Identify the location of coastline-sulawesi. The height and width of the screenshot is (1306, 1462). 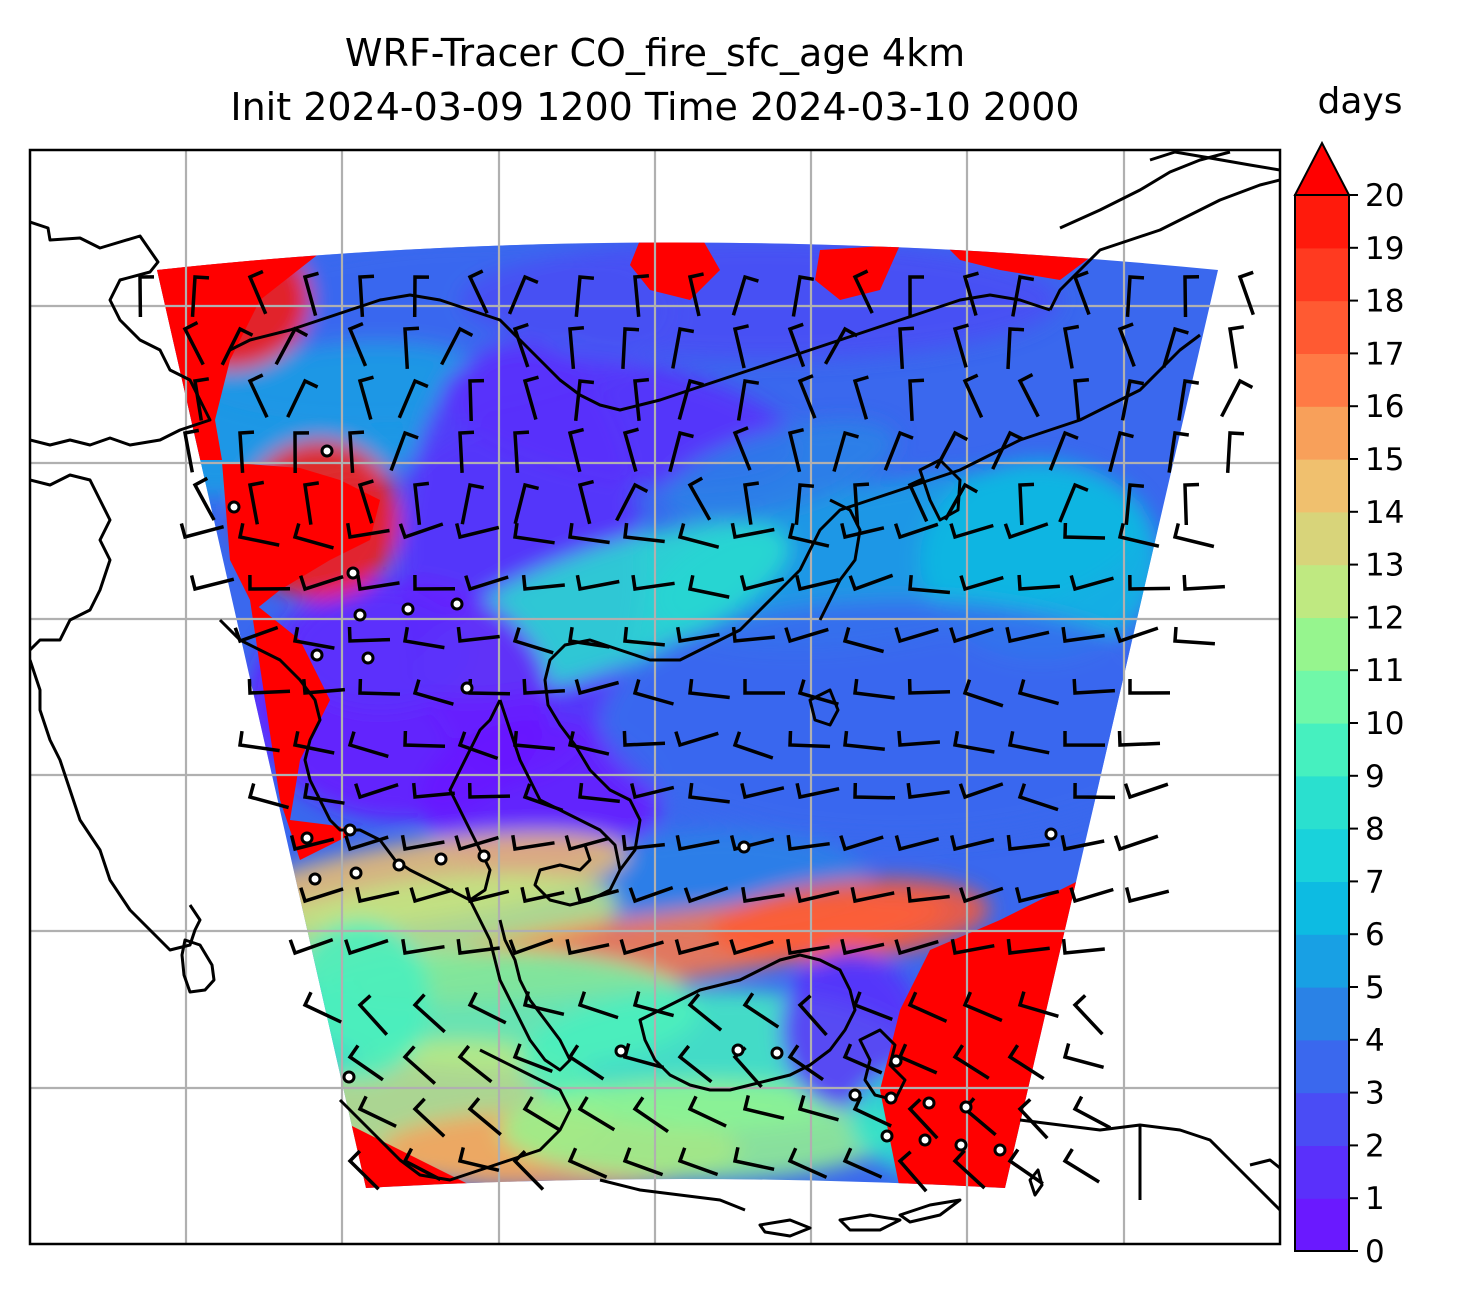
(882, 1065).